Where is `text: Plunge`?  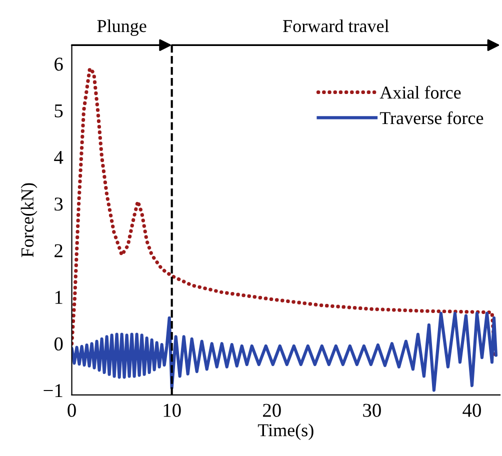
text: Plunge is located at coordinates (121, 27).